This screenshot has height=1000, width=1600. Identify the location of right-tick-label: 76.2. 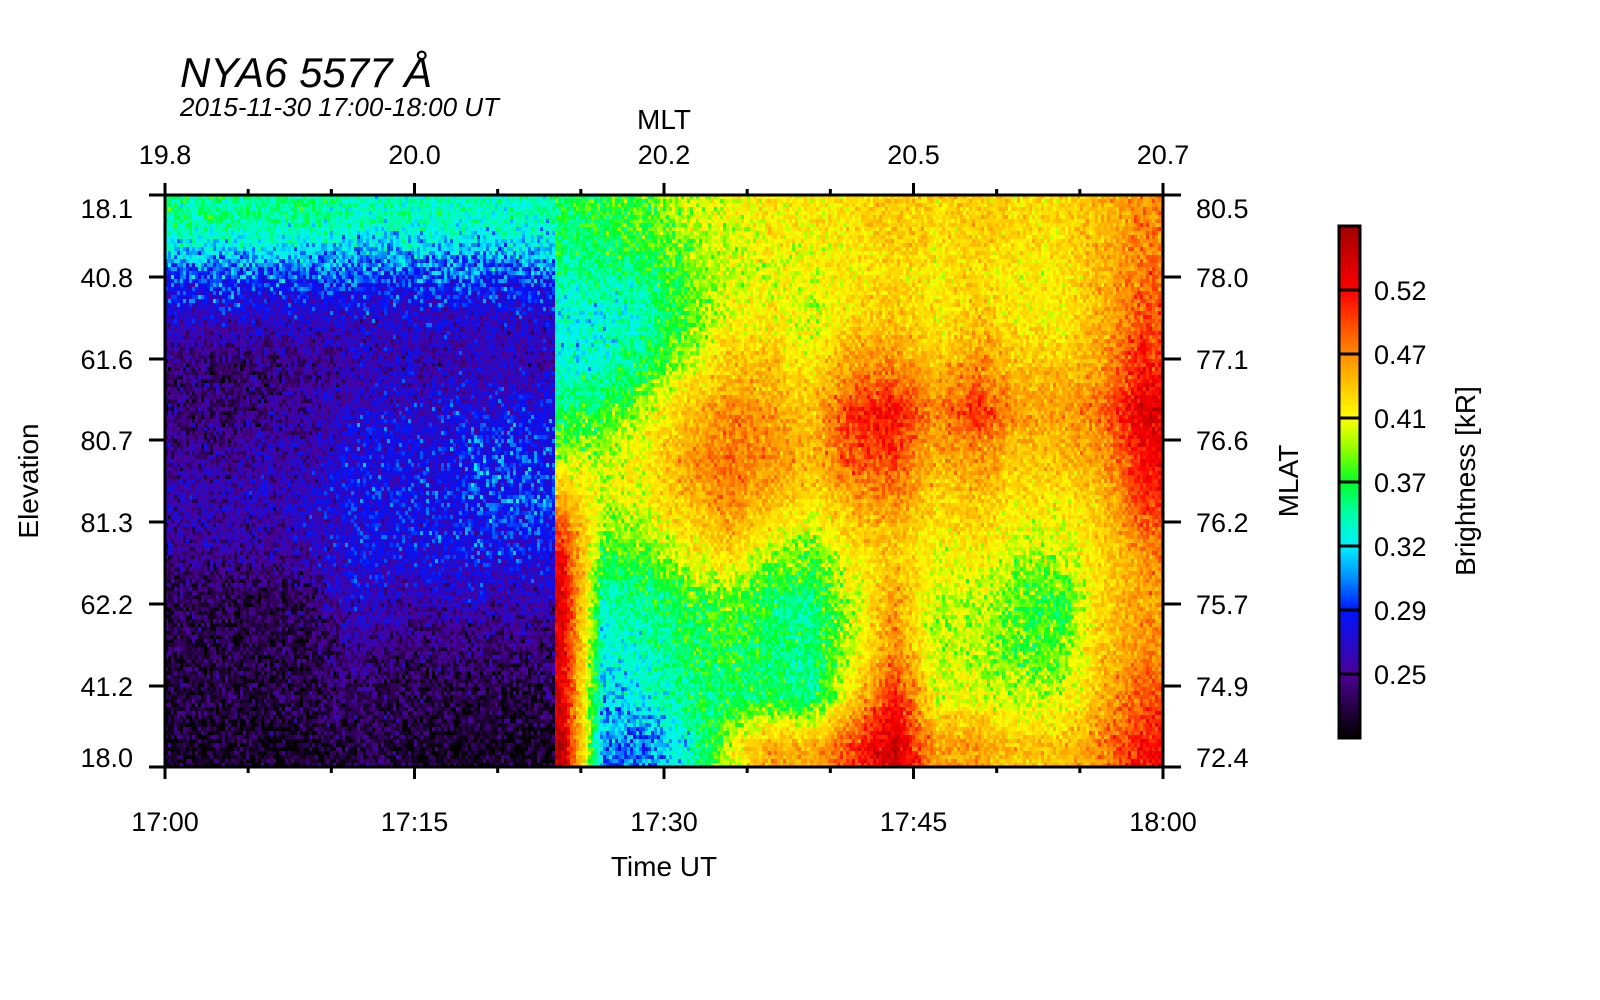
(1222, 523).